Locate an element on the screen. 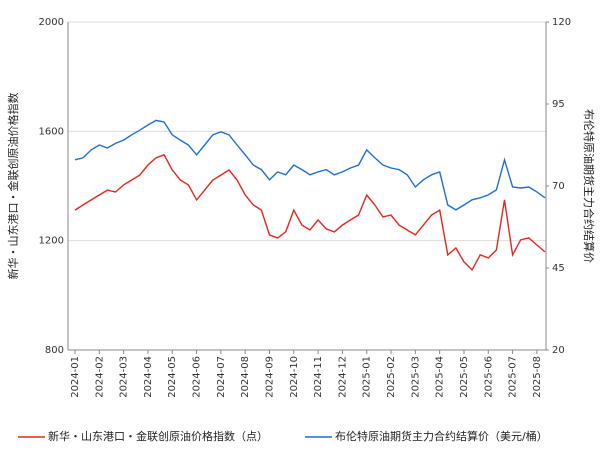 The width and height of the screenshot is (605, 458). x-tick-label: 2024-02 is located at coordinates (99, 377).